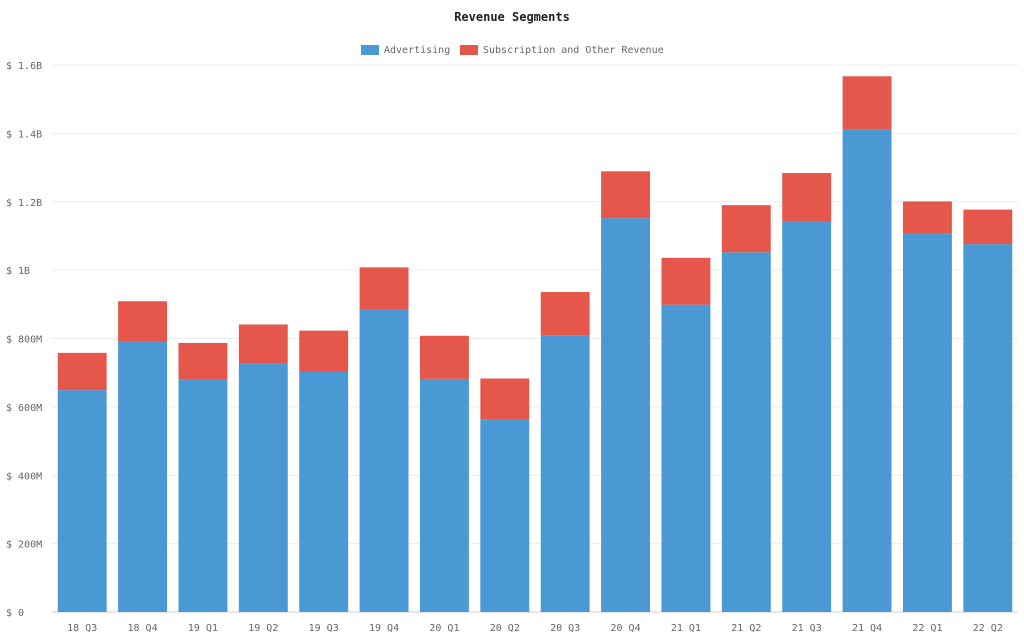  I want to click on x-tick-label: 19 Q3, so click(324, 628).